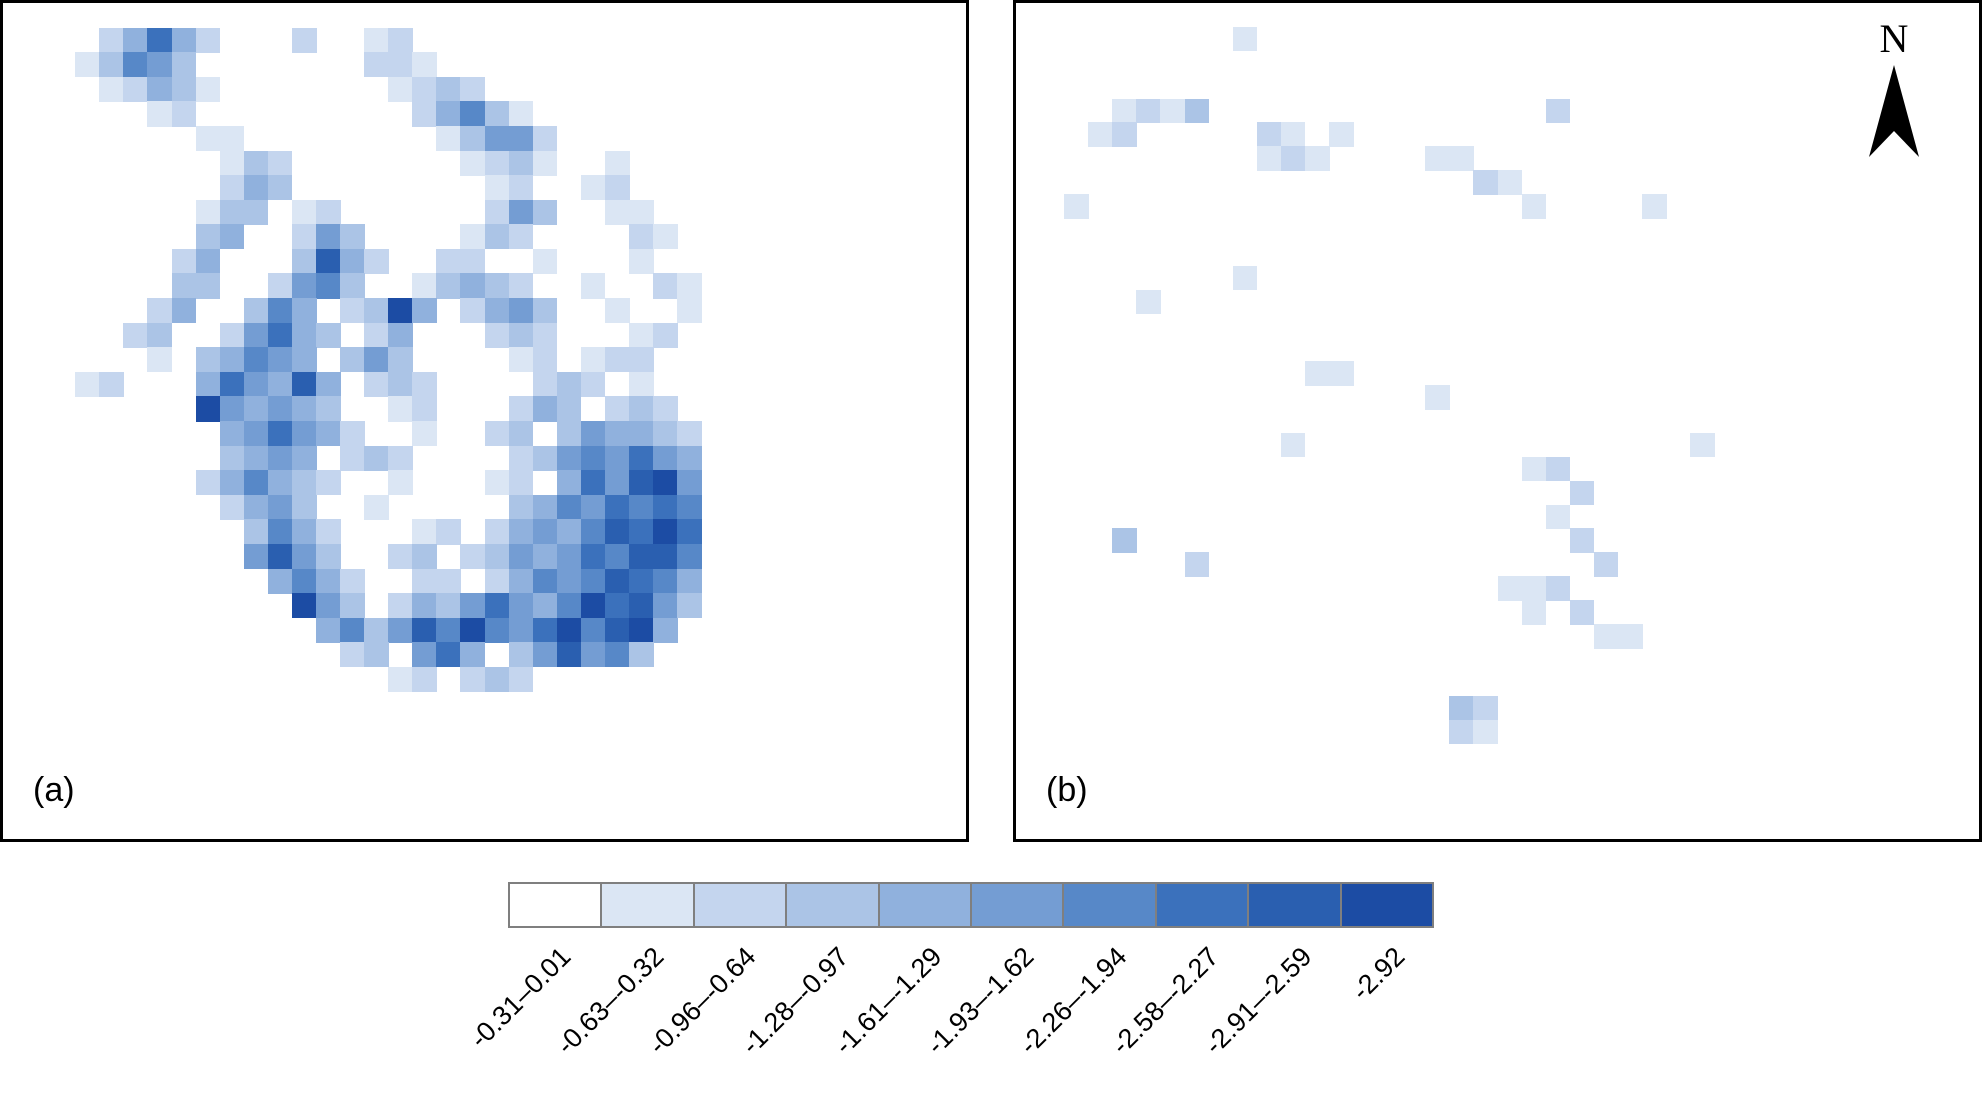  I want to click on panel-b-label: (b), so click(1067, 790).